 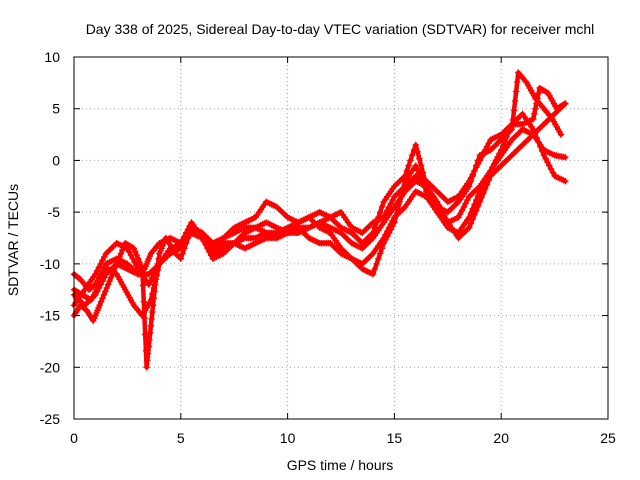 I want to click on x-tick-label: 20, so click(x=501, y=438).